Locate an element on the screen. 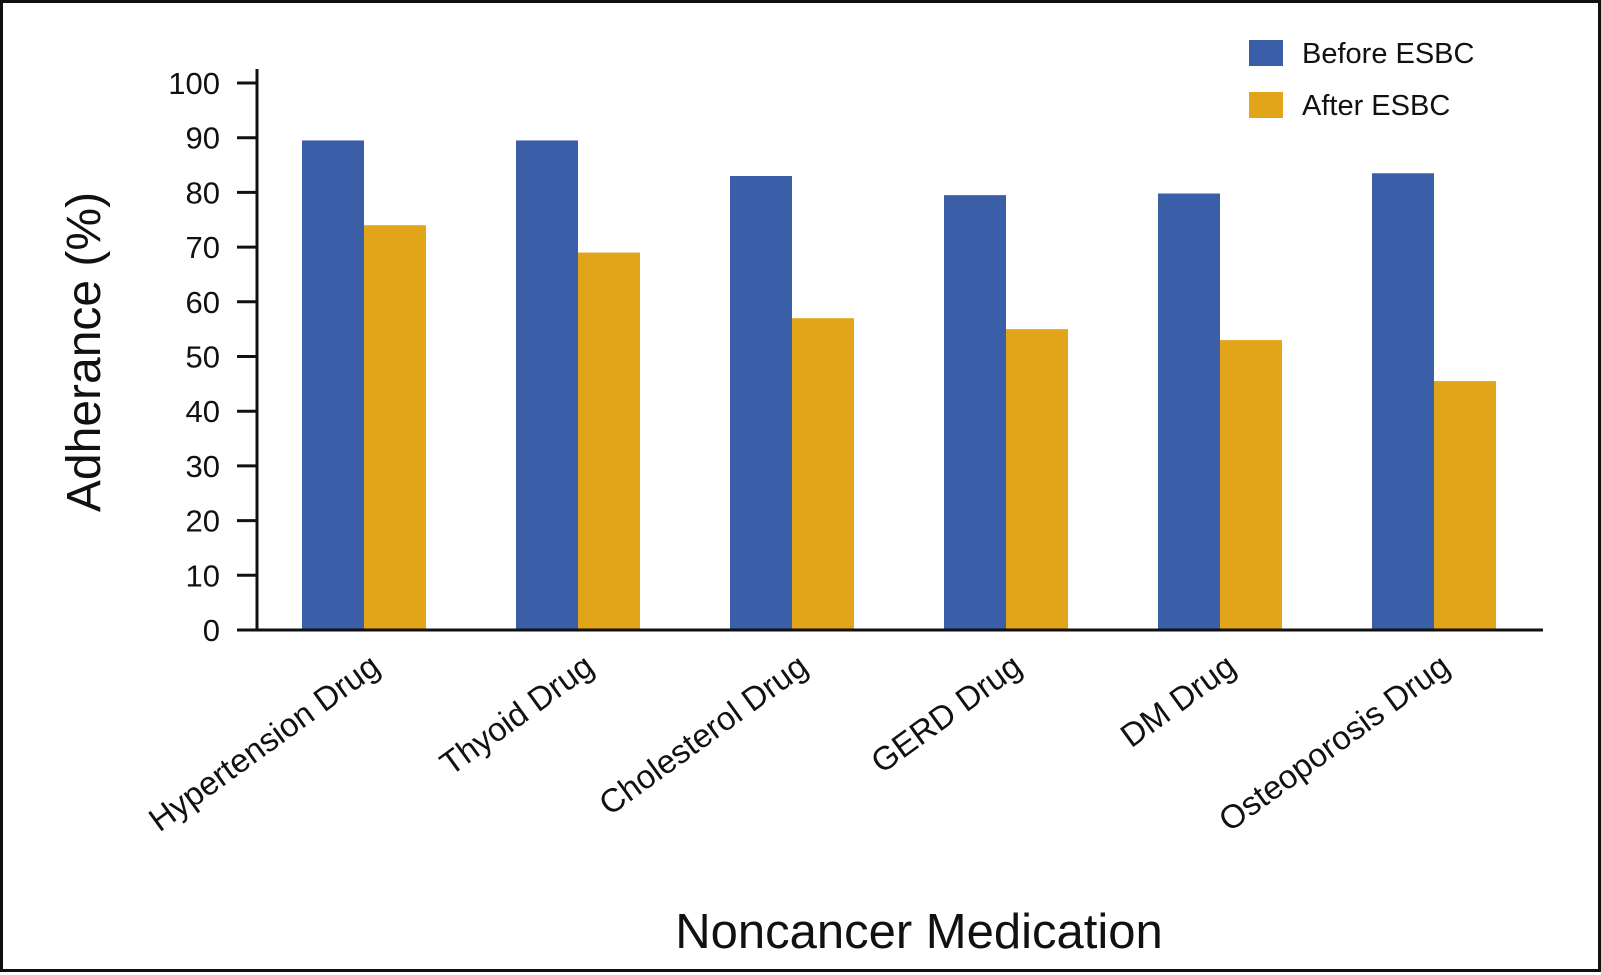 This screenshot has width=1601, height=975. x-tick-label: Osteoporosis Drug is located at coordinates (1334, 743).